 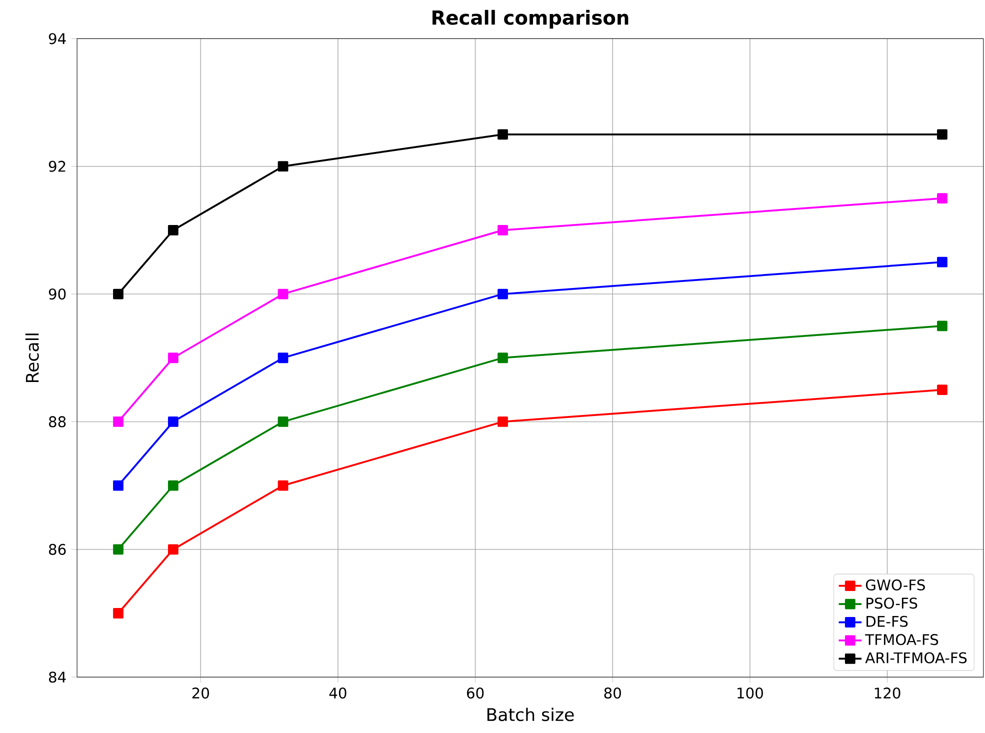 What do you see at coordinates (200, 693) in the screenshot?
I see `x-tick-label: 20` at bounding box center [200, 693].